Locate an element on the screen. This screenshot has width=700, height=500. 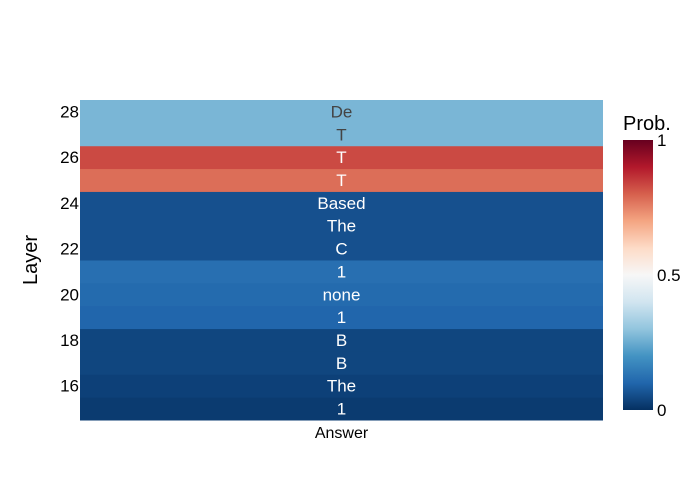
y-tick-label: 22 is located at coordinates (69, 249).